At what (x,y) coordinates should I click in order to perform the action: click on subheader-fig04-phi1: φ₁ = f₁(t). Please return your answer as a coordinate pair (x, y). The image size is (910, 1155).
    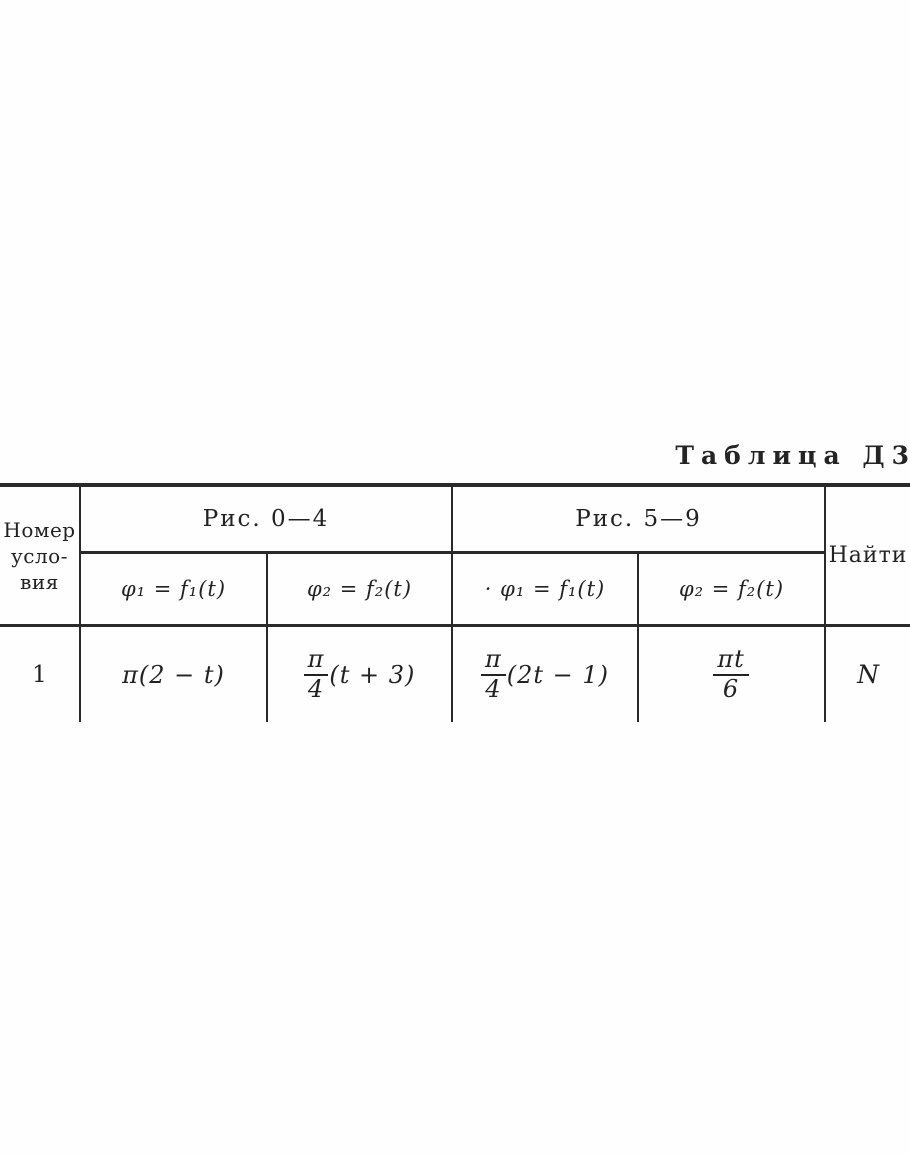
    Looking at the image, I should click on (174, 589).